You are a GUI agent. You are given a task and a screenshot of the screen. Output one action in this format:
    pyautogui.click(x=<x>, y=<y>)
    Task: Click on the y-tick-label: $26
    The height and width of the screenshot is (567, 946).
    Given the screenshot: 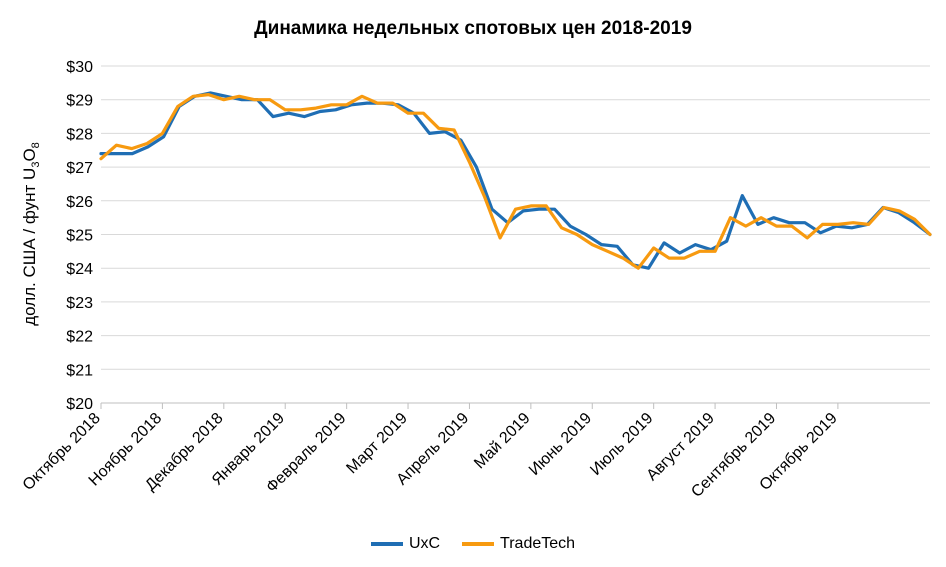 What is the action you would take?
    pyautogui.click(x=79, y=202)
    